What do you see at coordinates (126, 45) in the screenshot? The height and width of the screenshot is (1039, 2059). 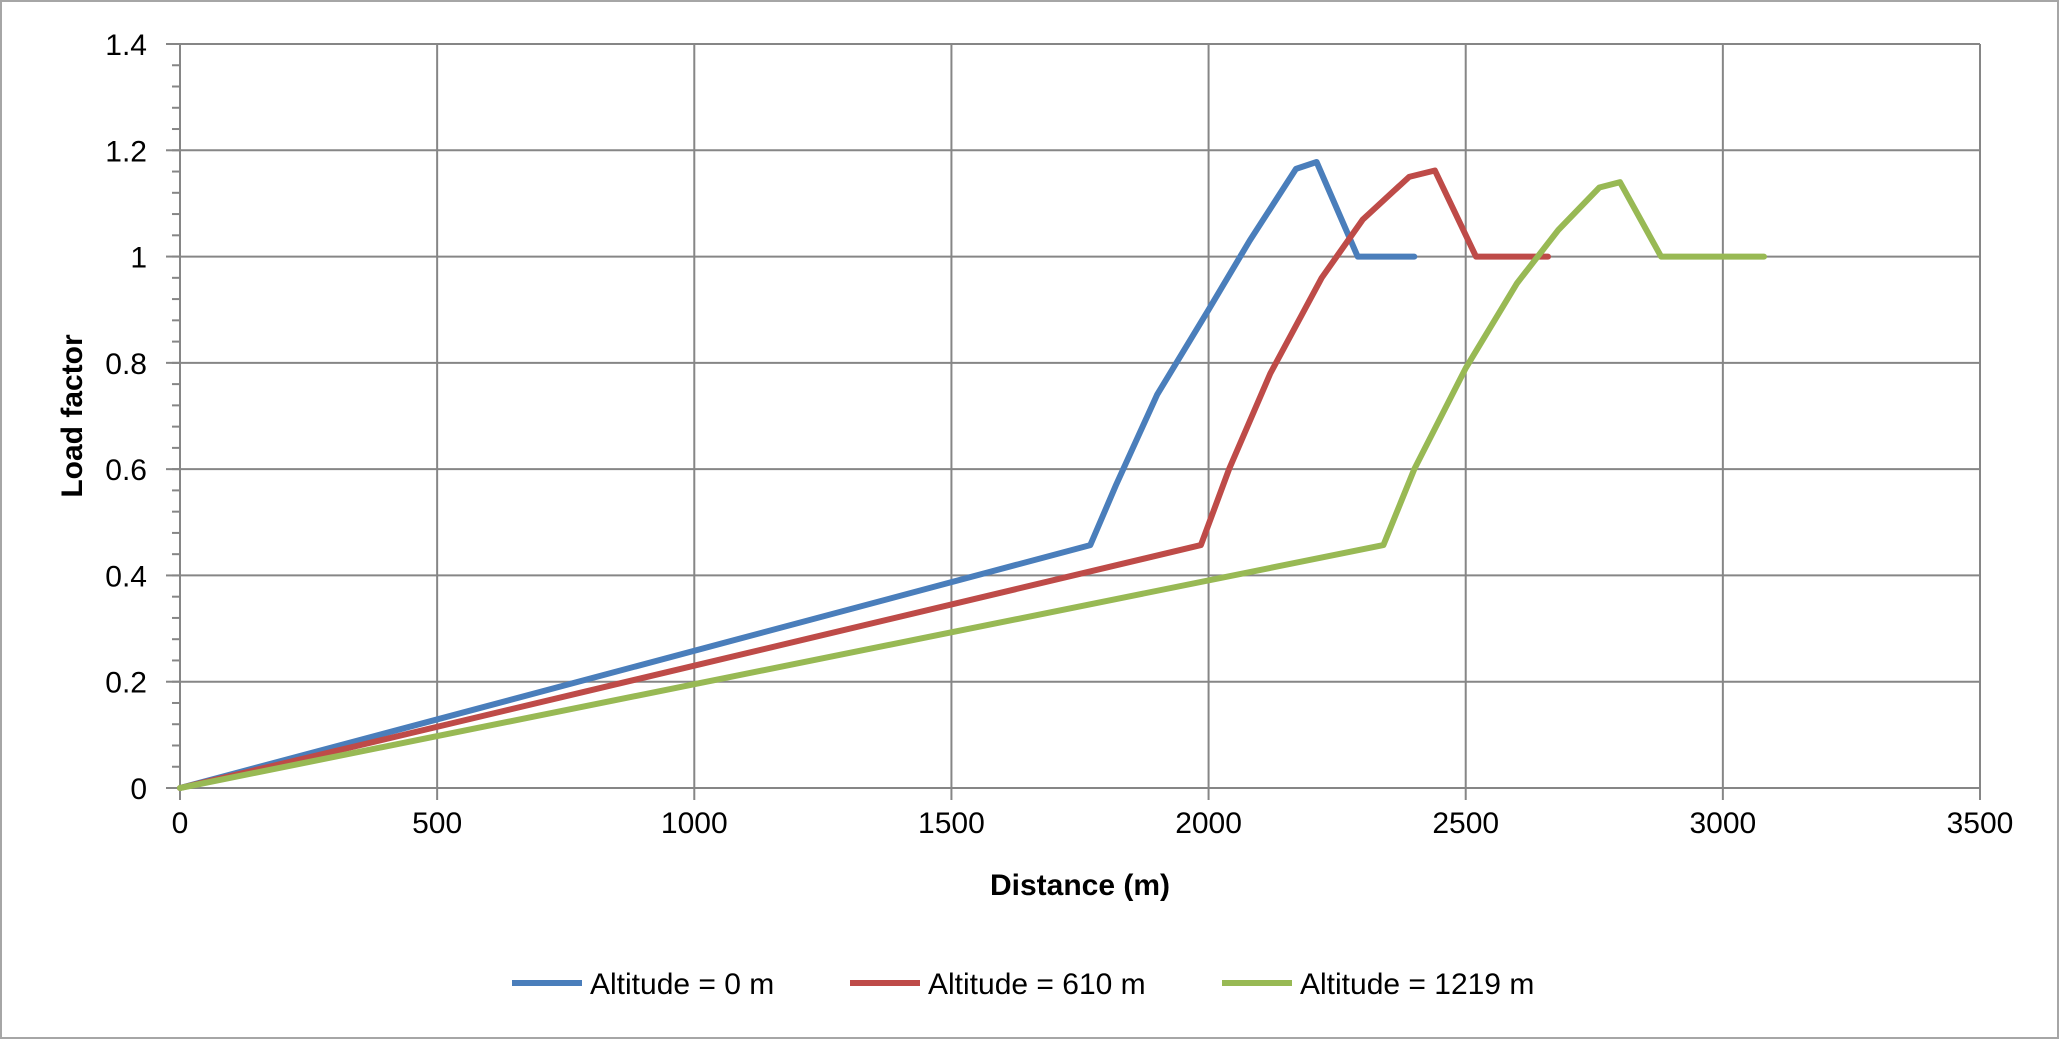 I see `y-tick-label: 1.4` at bounding box center [126, 45].